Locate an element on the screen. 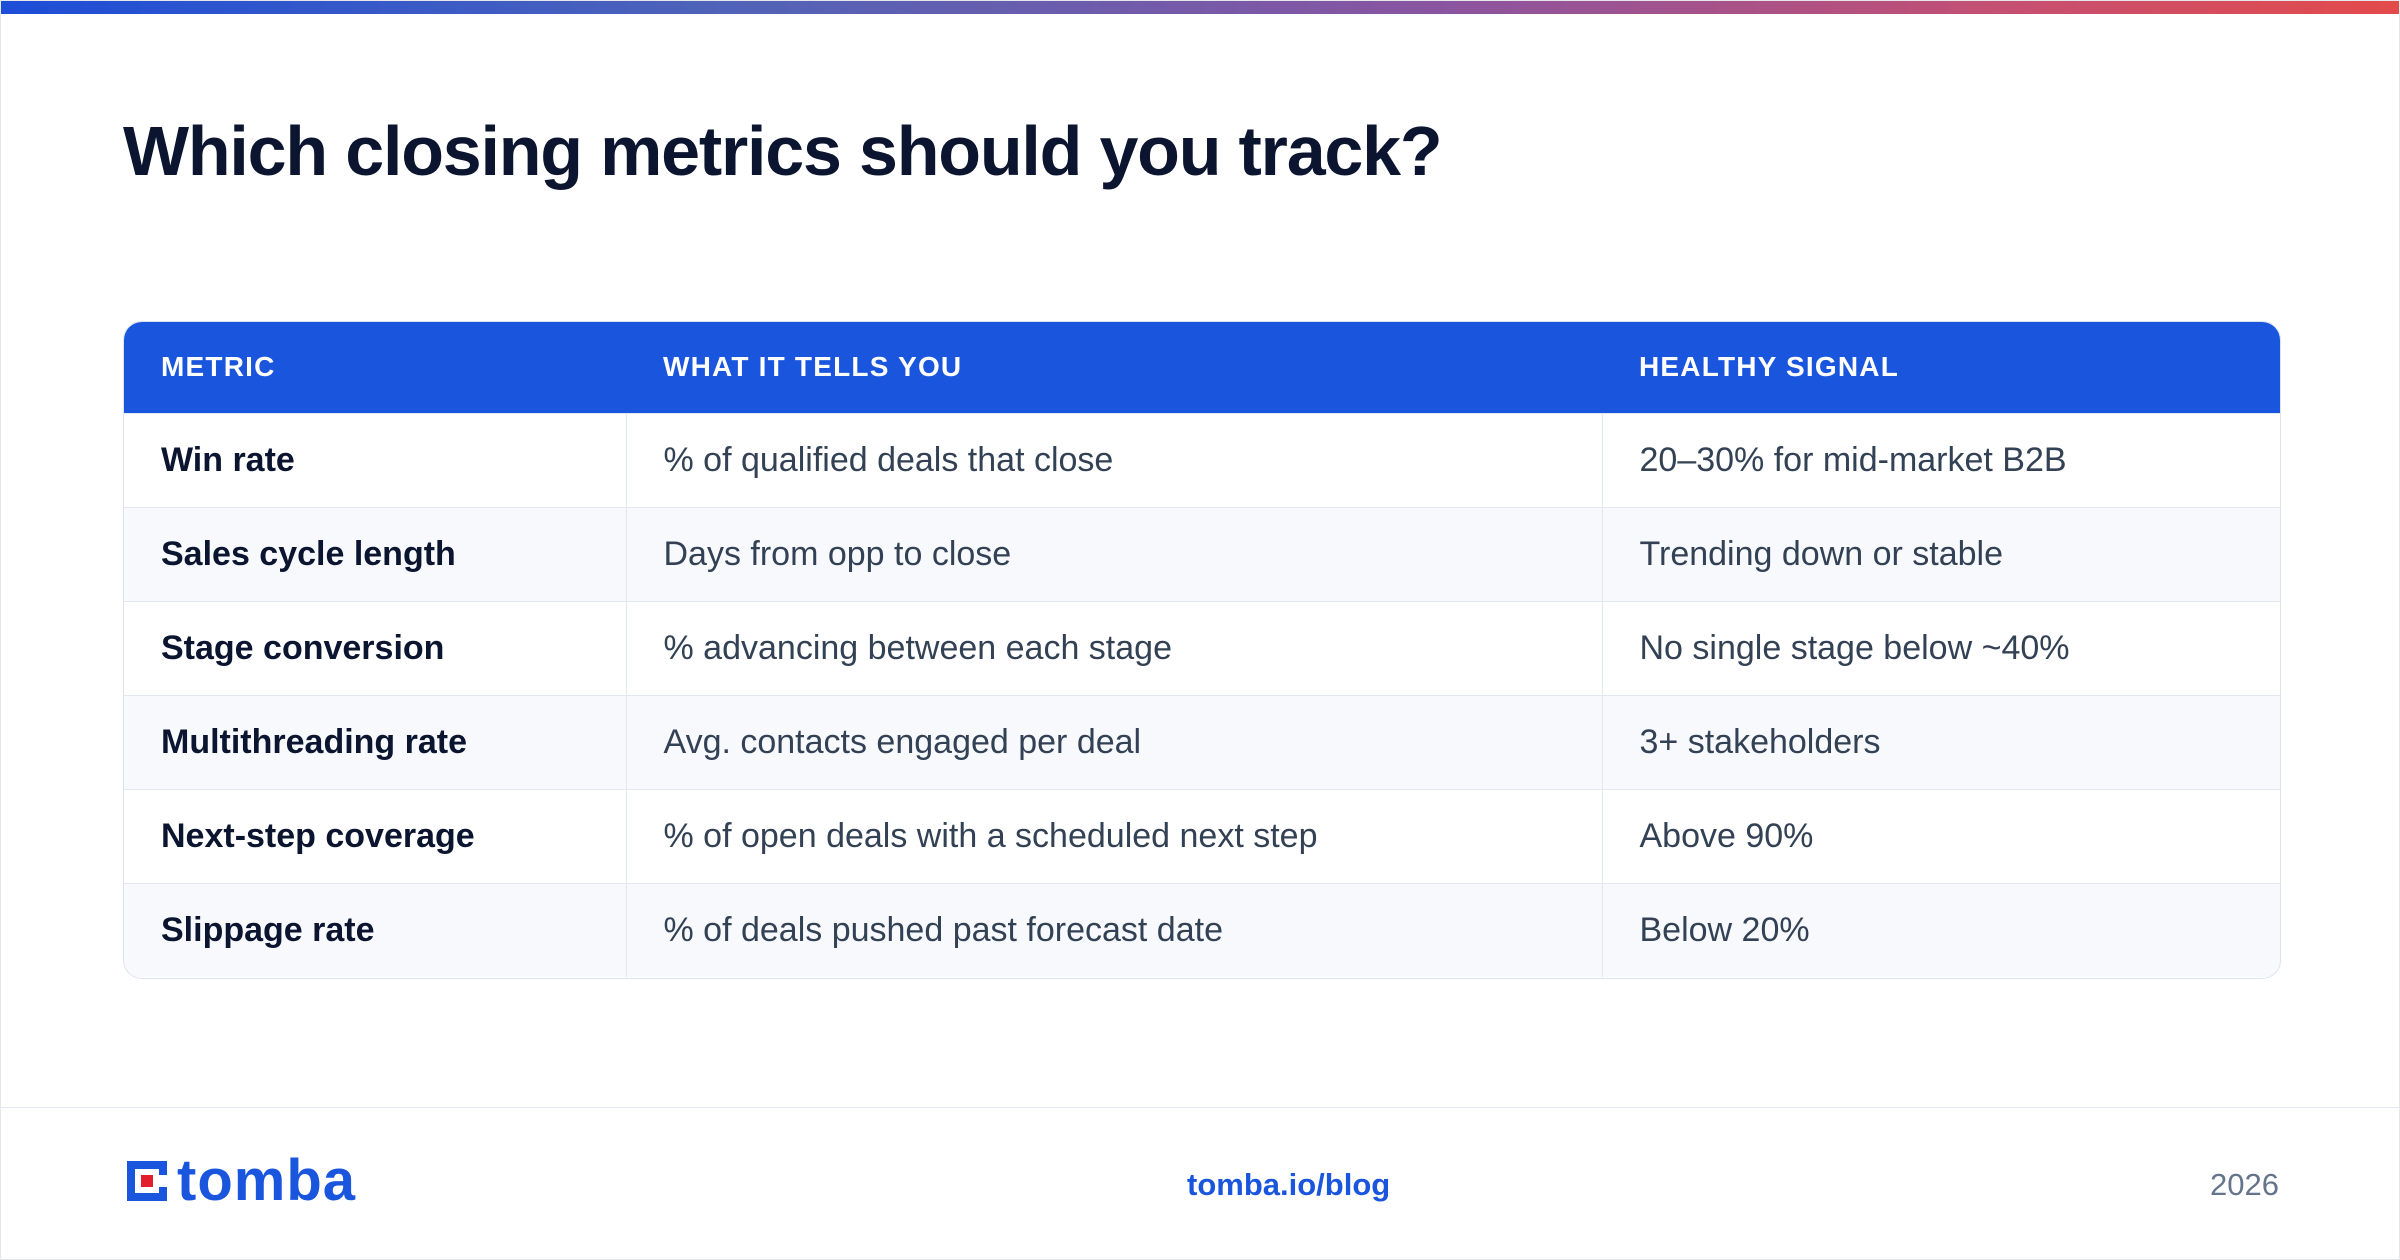  metric-cell: Stage conversion is located at coordinates (375, 647).